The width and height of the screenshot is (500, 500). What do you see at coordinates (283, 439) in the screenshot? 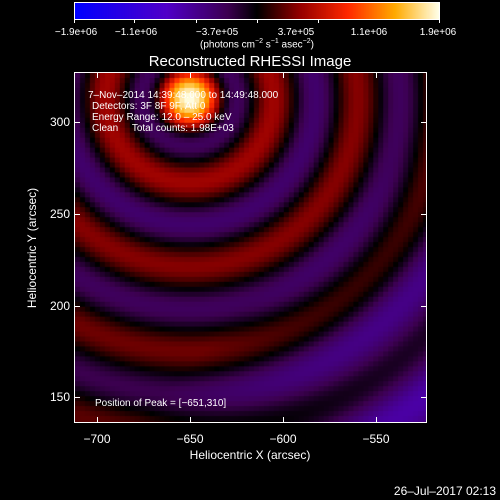
I see `x-tick-label: −600` at bounding box center [283, 439].